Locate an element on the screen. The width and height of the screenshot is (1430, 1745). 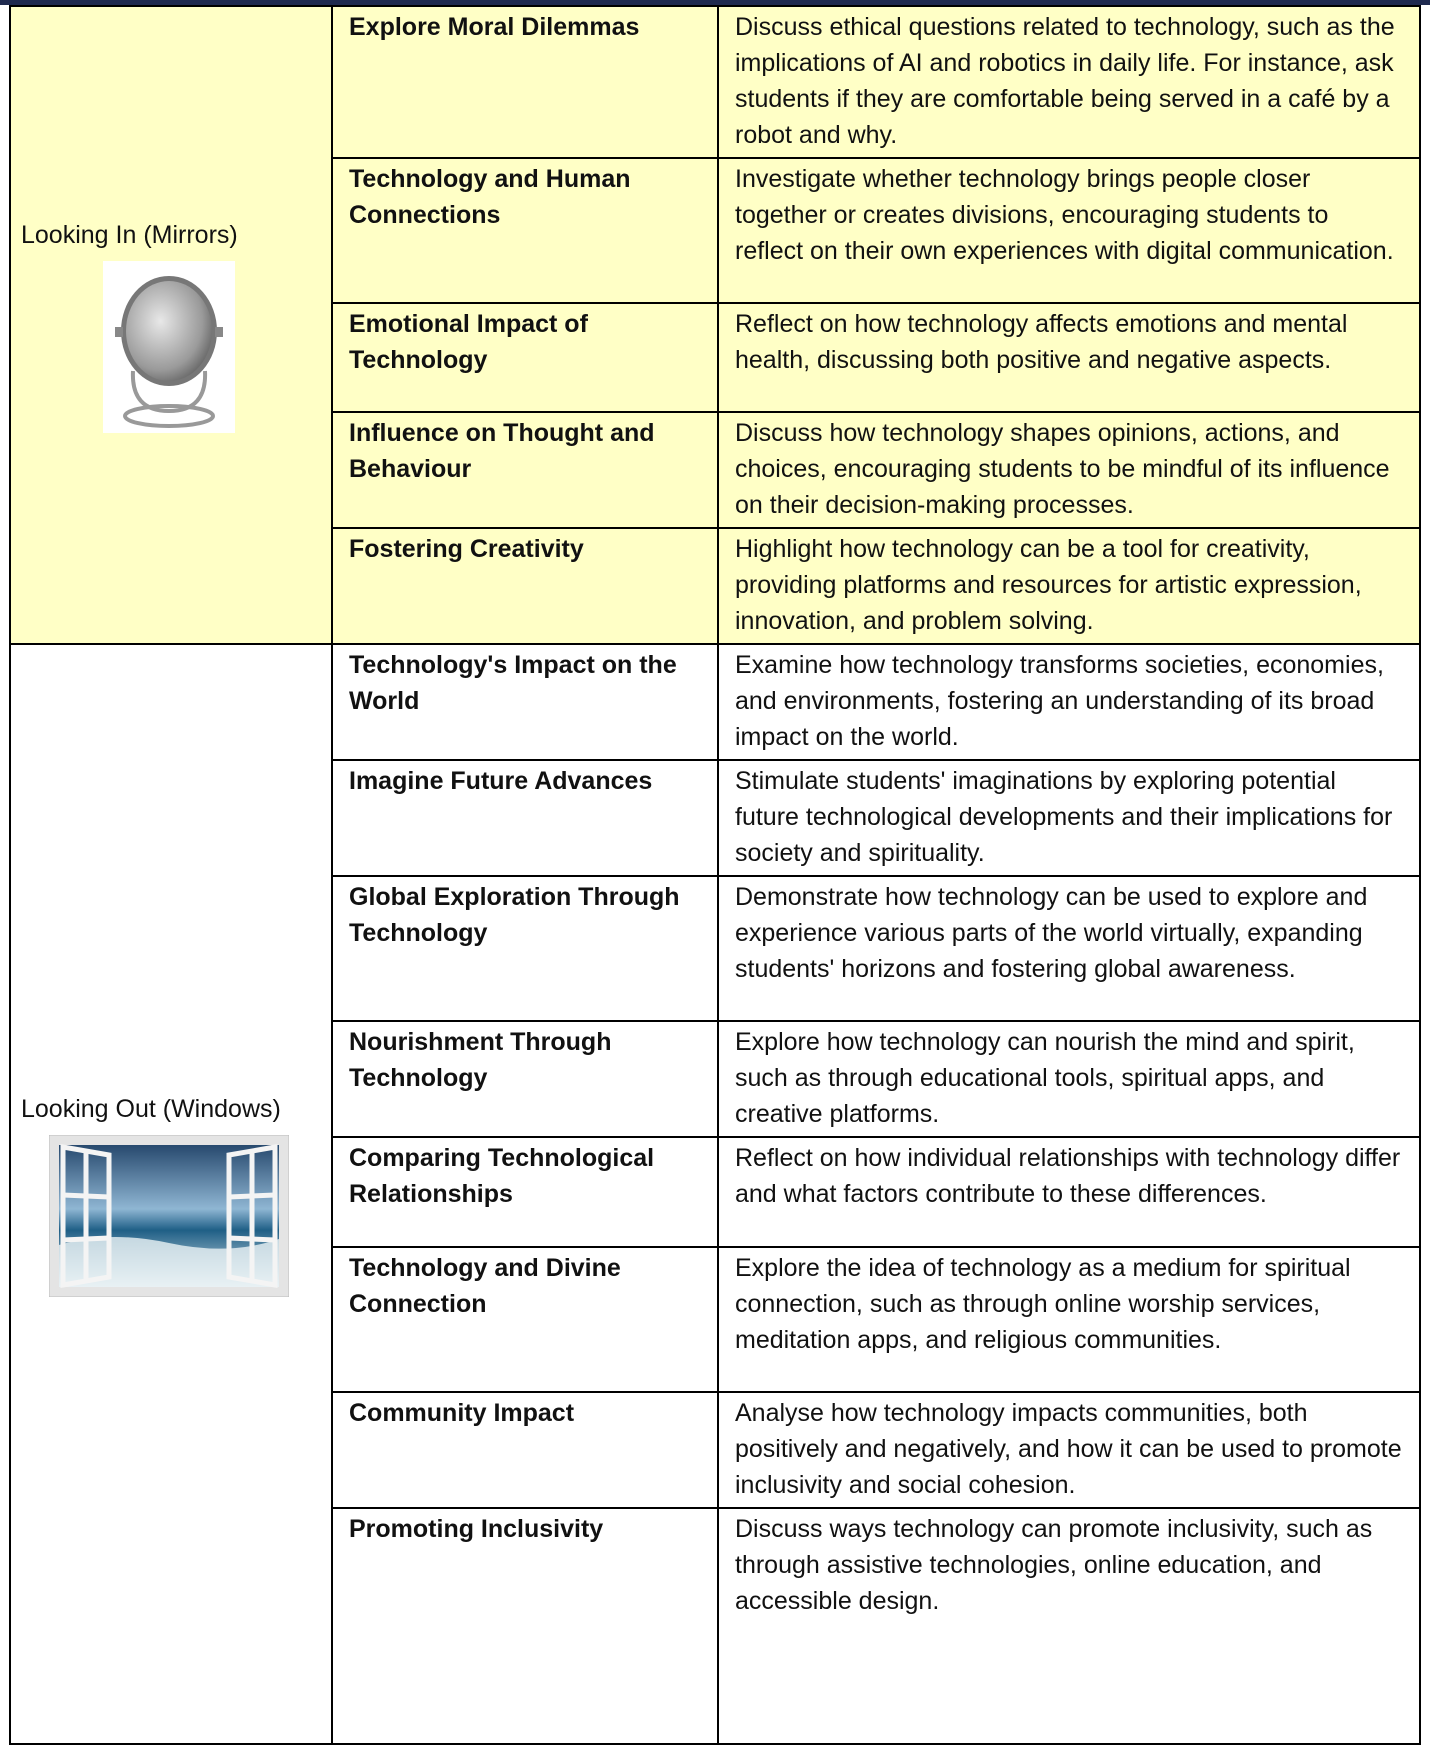
topic: Imagine Future Advances is located at coordinates (525, 818).